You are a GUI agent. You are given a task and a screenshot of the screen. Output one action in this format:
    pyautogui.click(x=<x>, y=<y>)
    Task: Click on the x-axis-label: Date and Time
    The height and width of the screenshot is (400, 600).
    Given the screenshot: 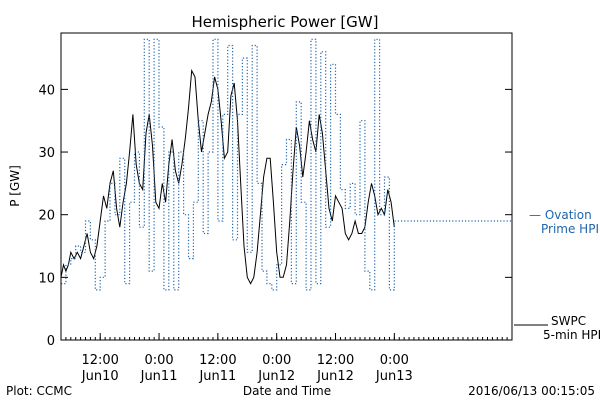 What is the action you would take?
    pyautogui.click(x=287, y=391)
    